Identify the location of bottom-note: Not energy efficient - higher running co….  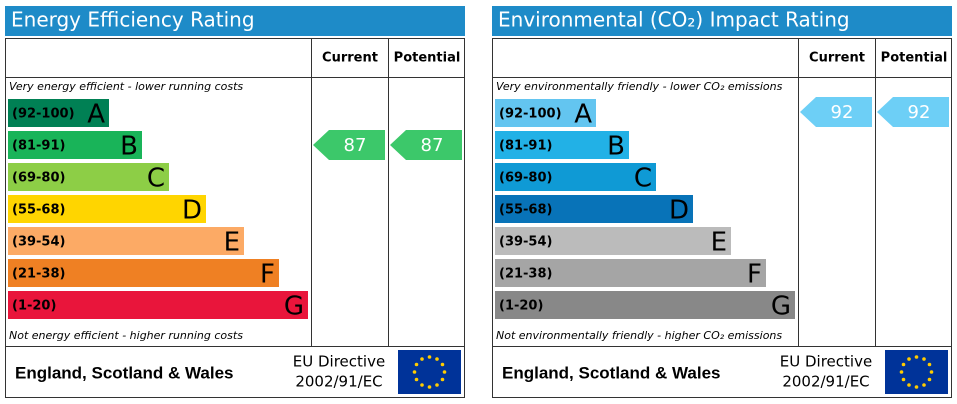
(126, 335).